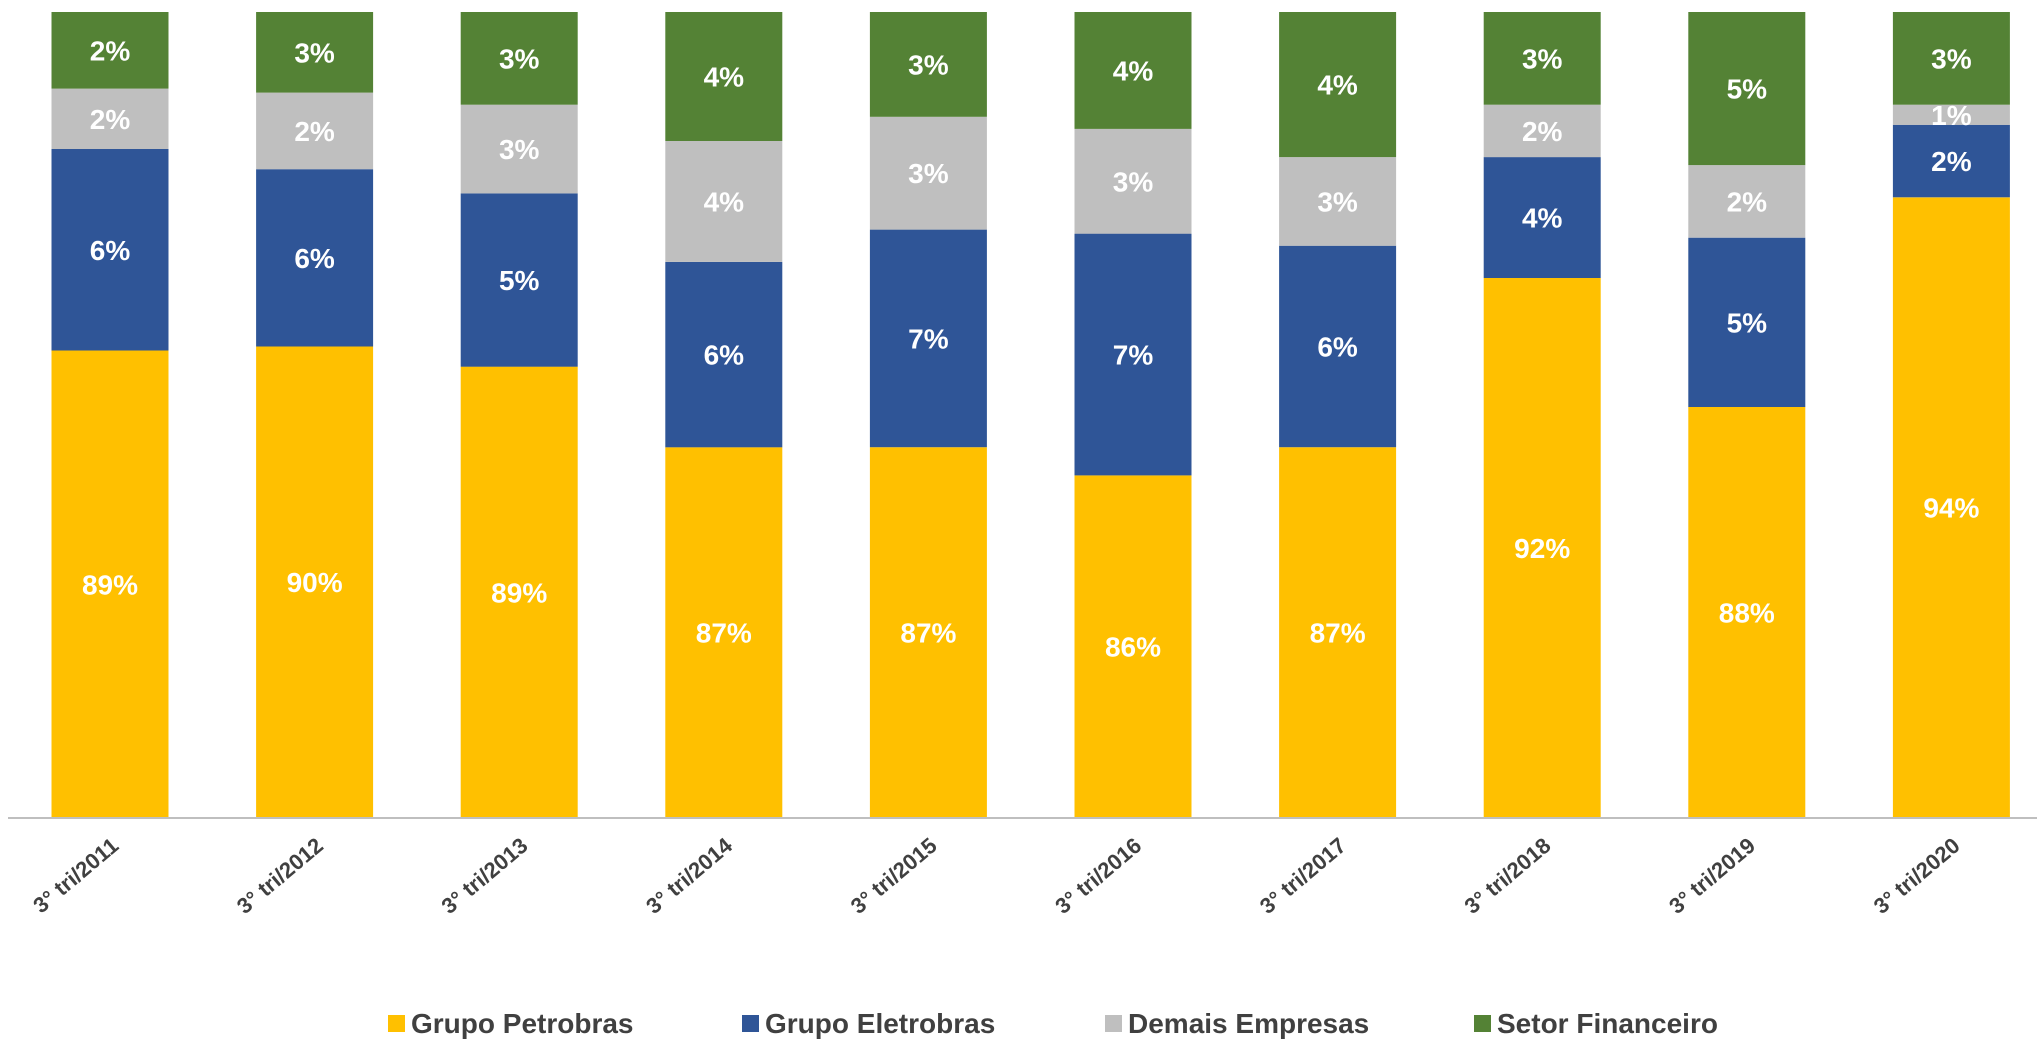 This screenshot has width=2037, height=1049. I want to click on x-tick-label-9: 3° tri/2019, so click(1712, 876).